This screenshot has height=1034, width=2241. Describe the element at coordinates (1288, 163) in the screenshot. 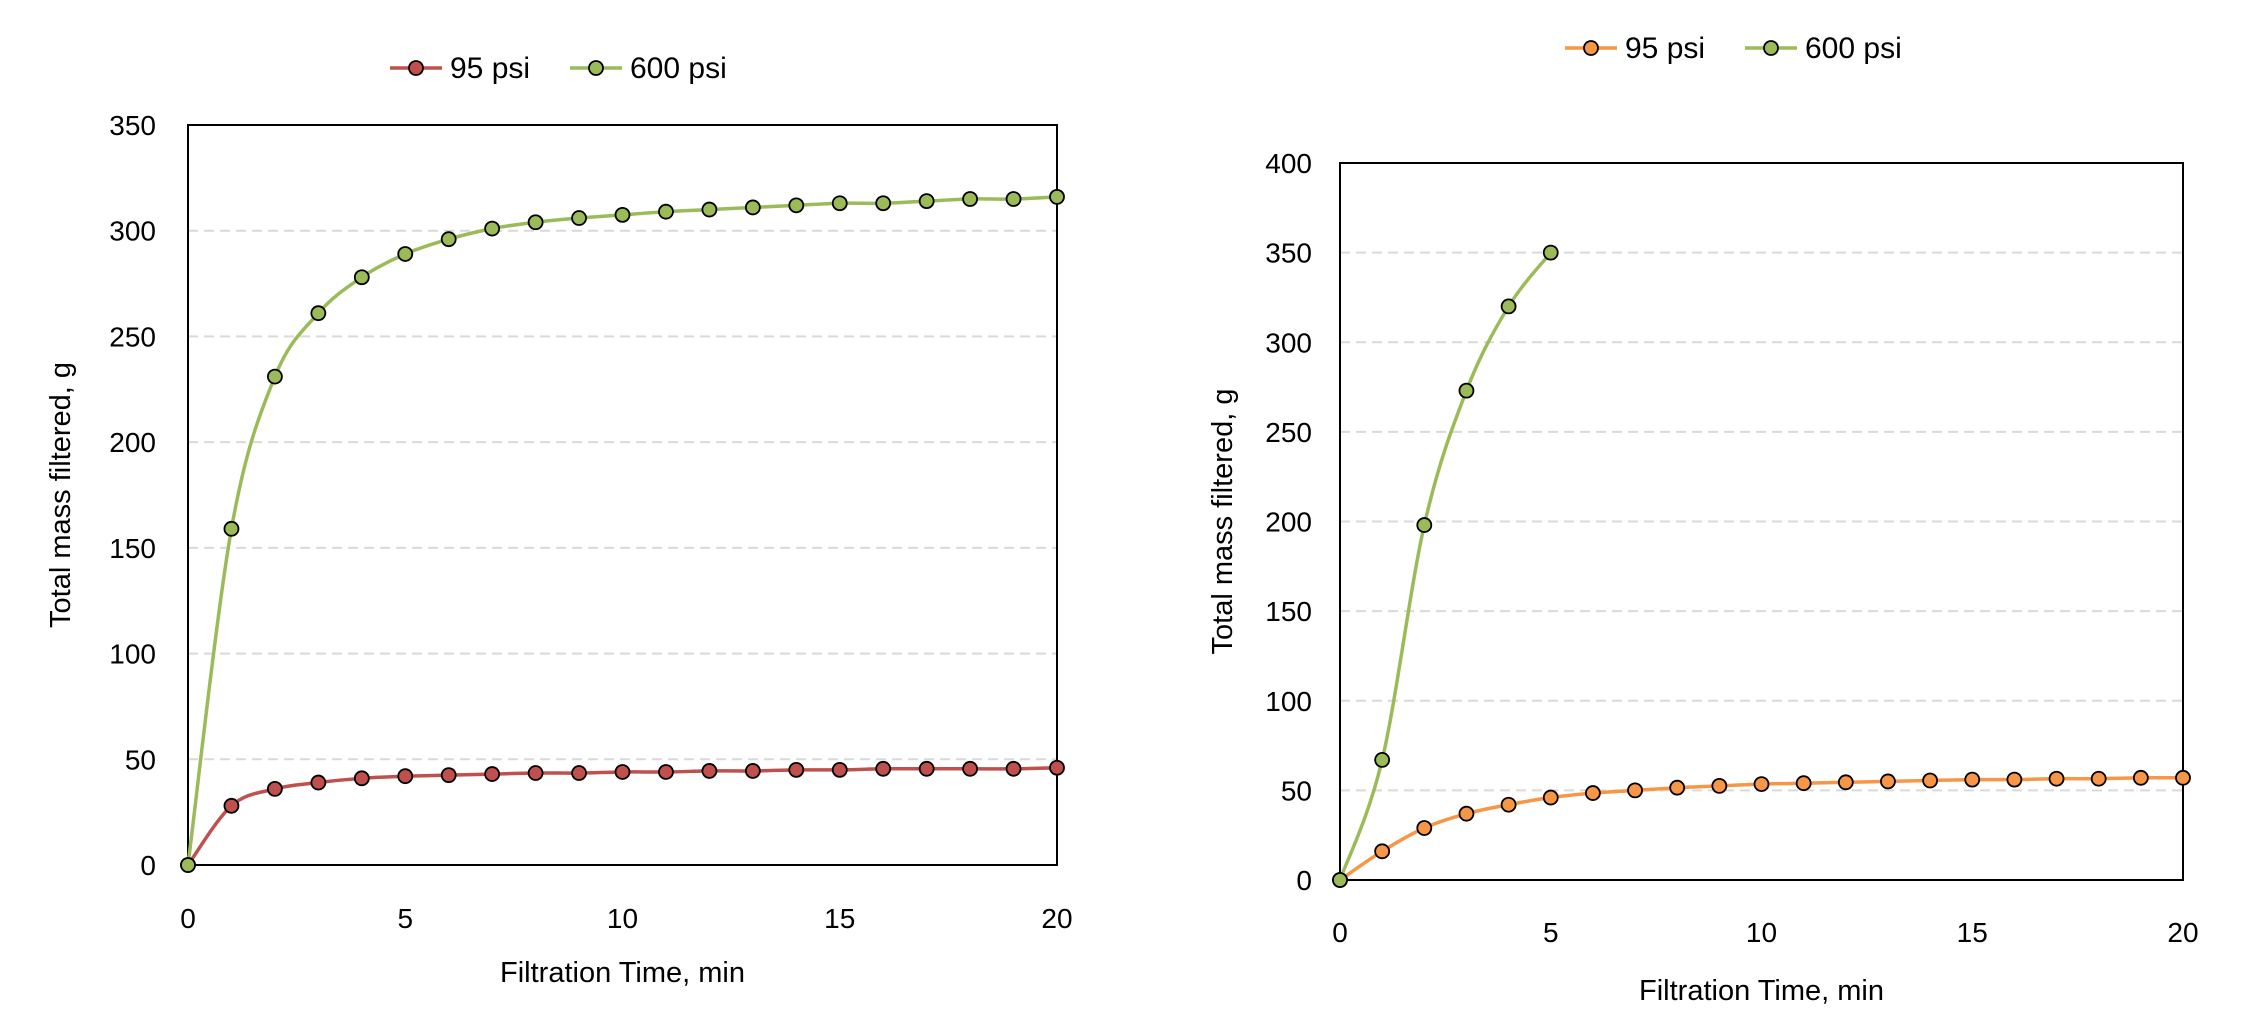

I see `y-tick-label: 400` at that location.